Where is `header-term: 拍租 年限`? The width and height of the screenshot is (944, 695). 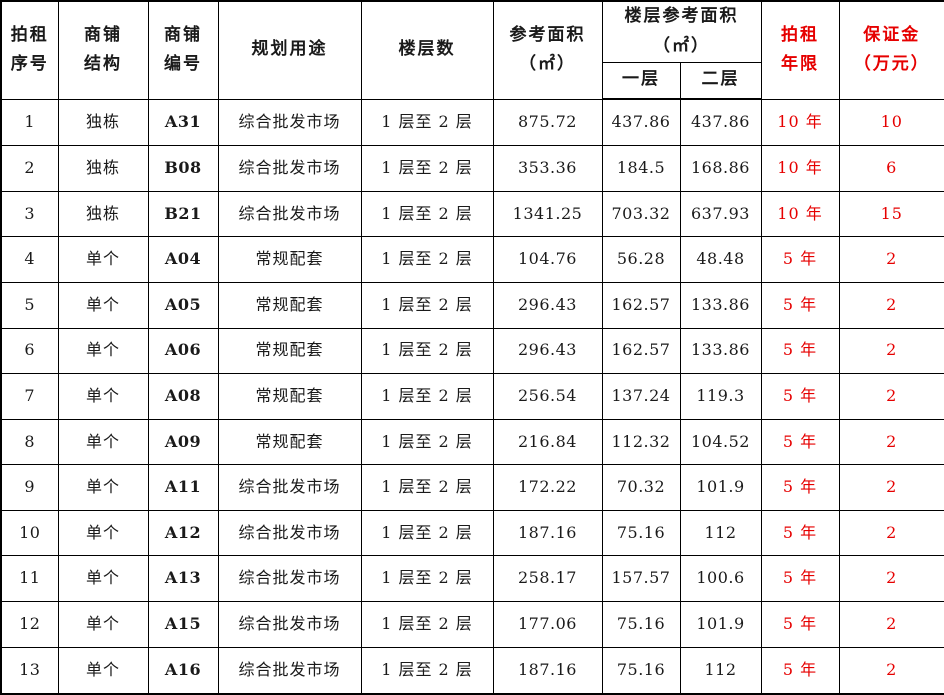 header-term: 拍租 年限 is located at coordinates (800, 50).